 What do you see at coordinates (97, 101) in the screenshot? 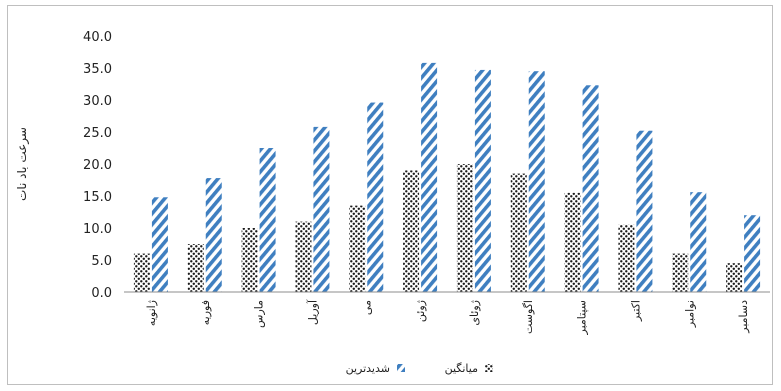
I see `y-tick-label: 30.0` at bounding box center [97, 101].